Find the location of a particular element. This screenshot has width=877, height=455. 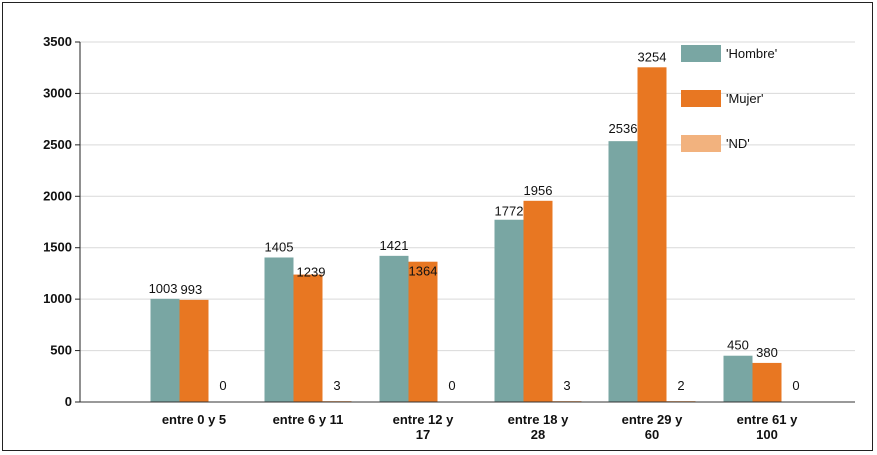

y-tick-label: 3500 is located at coordinates (57, 41).